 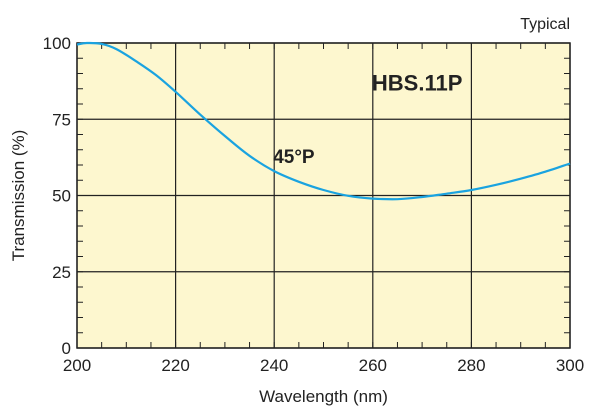 I want to click on y-tick-label-100: 100, so click(x=57, y=43).